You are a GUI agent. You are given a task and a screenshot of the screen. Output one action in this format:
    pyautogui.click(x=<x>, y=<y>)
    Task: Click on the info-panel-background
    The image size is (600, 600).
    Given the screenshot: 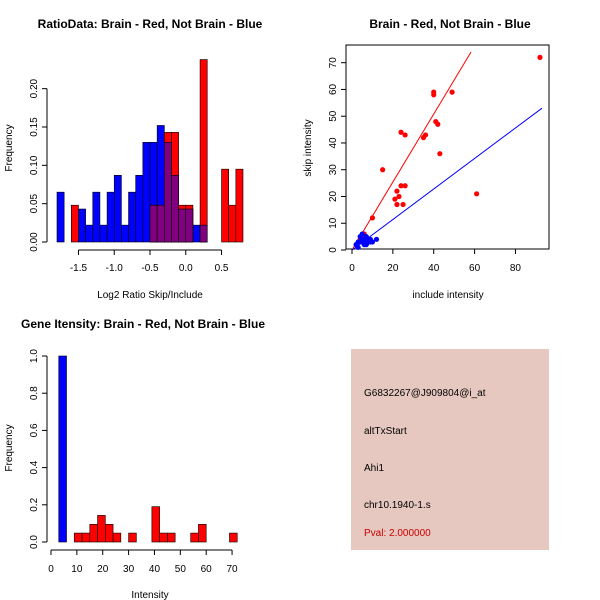 What is the action you would take?
    pyautogui.click(x=450, y=449)
    